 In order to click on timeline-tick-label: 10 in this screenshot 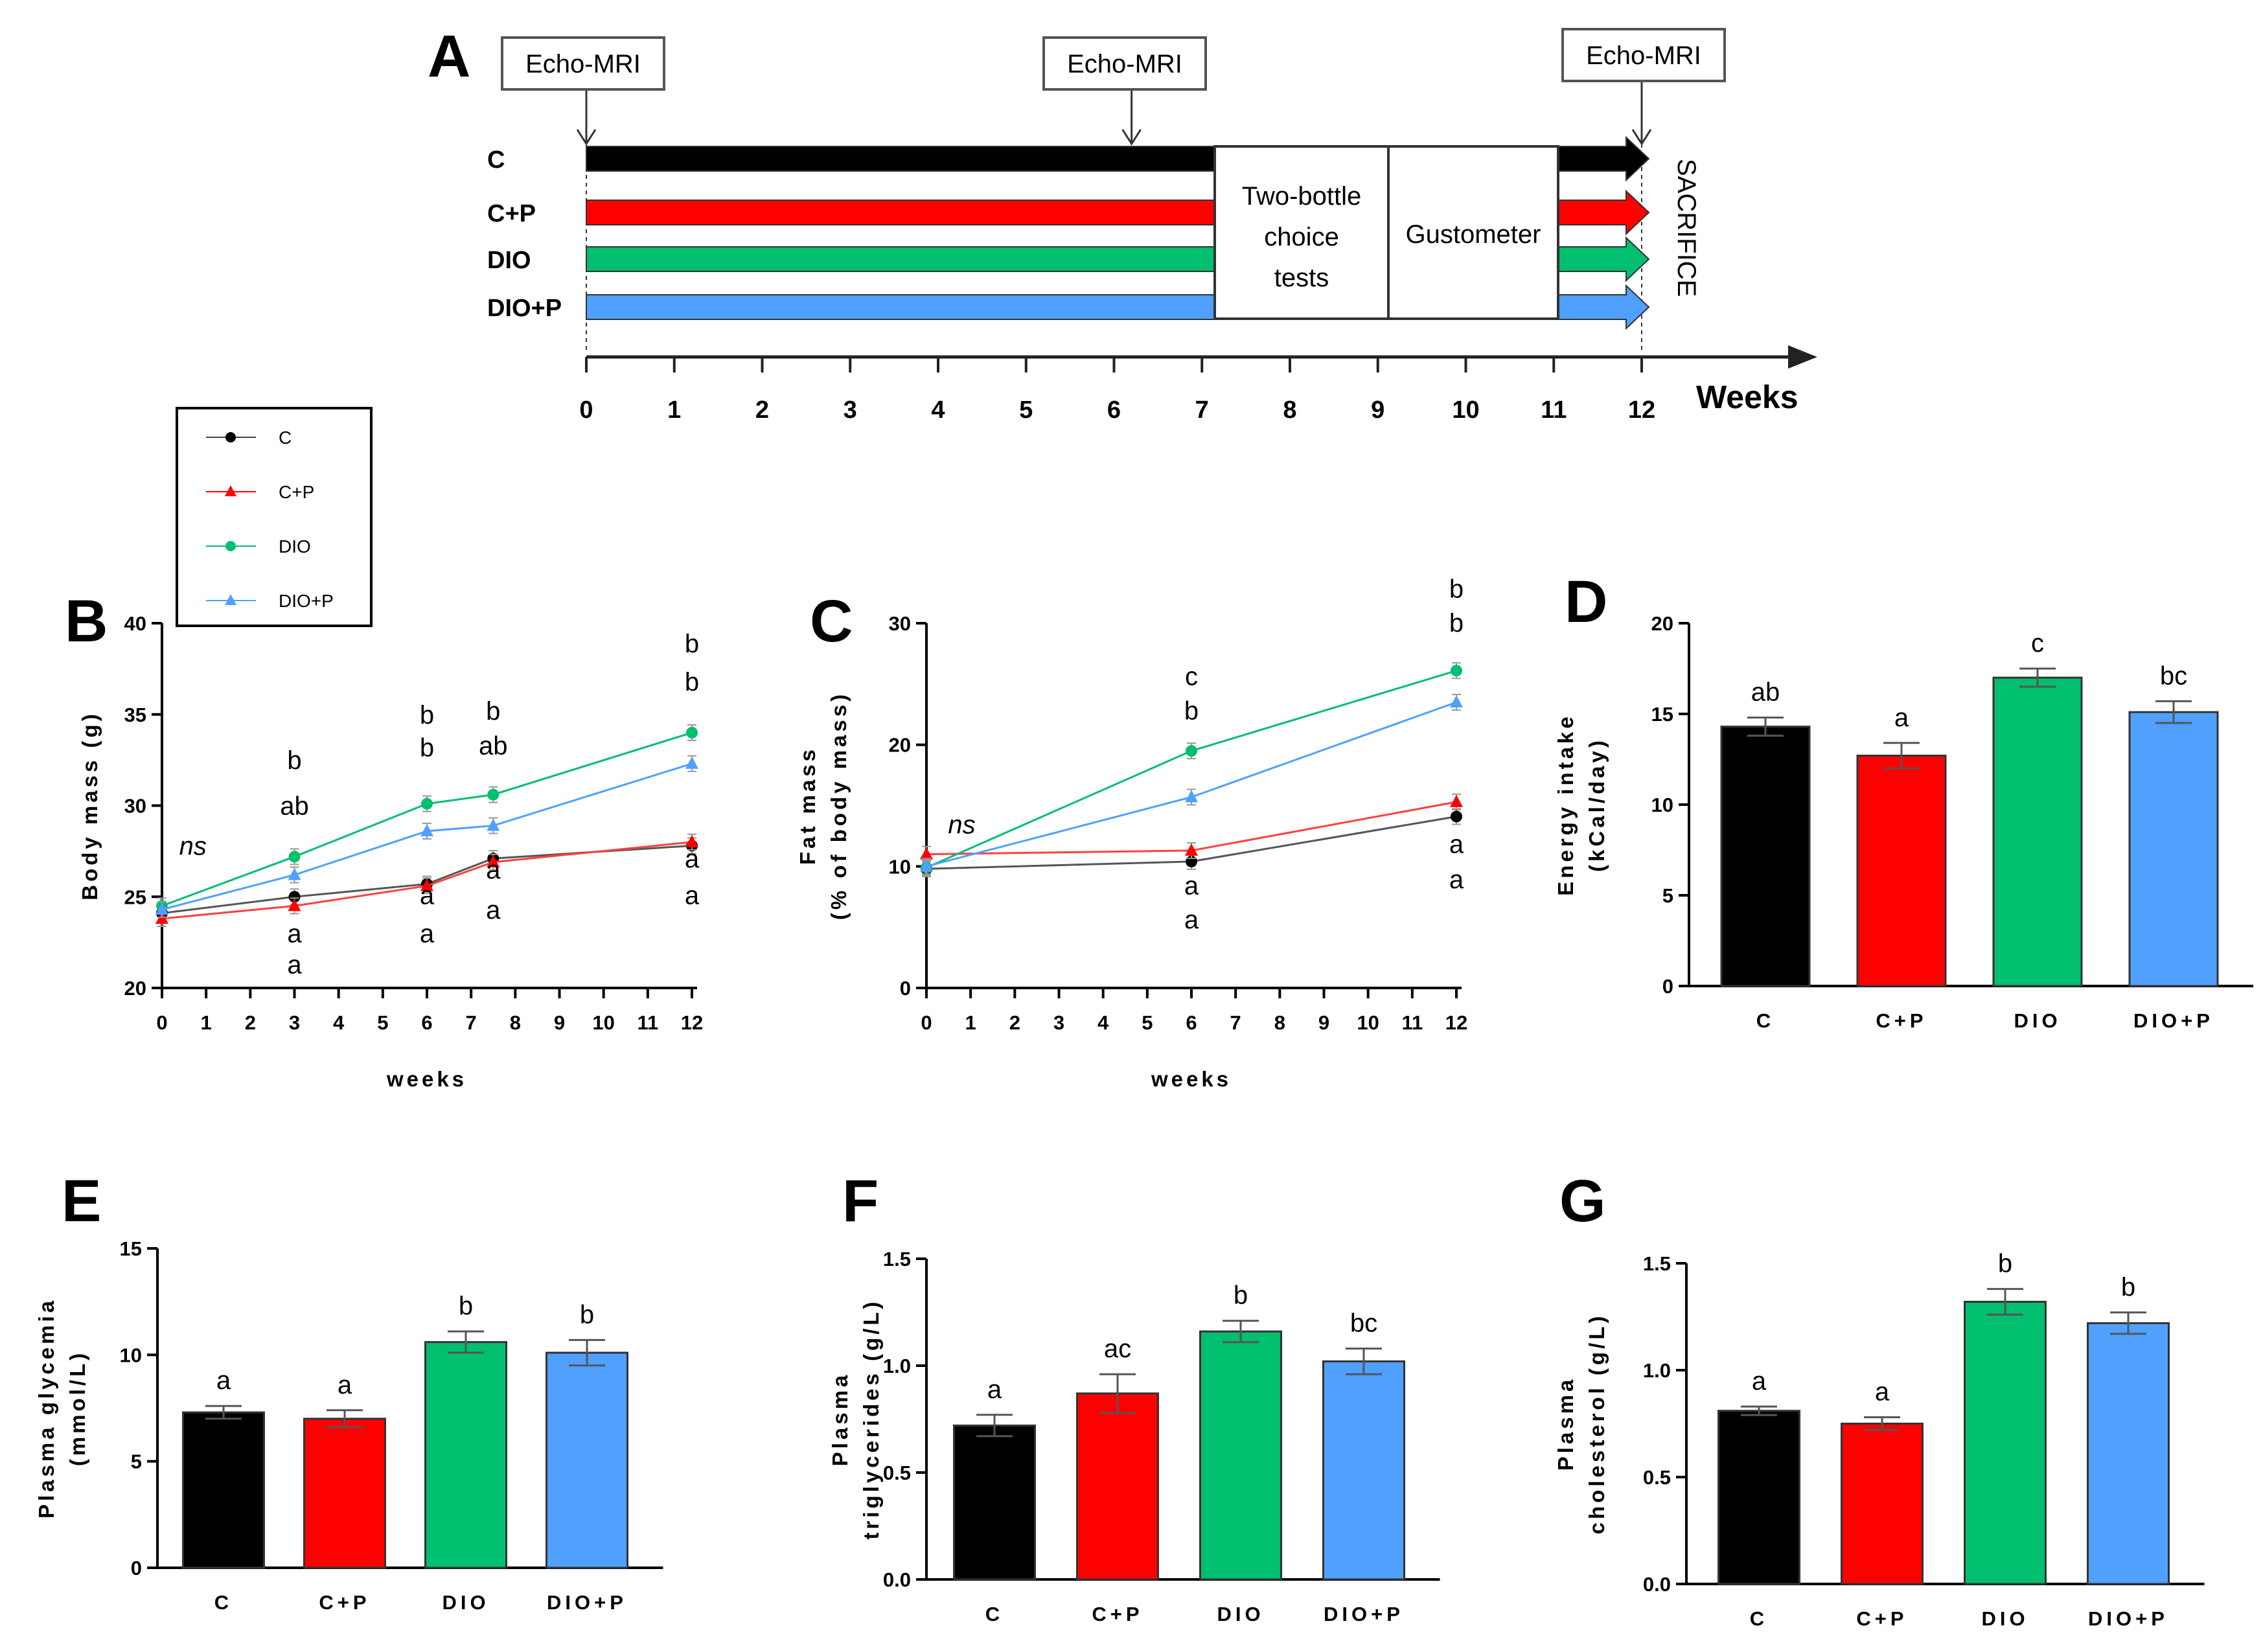, I will do `click(1465, 410)`.